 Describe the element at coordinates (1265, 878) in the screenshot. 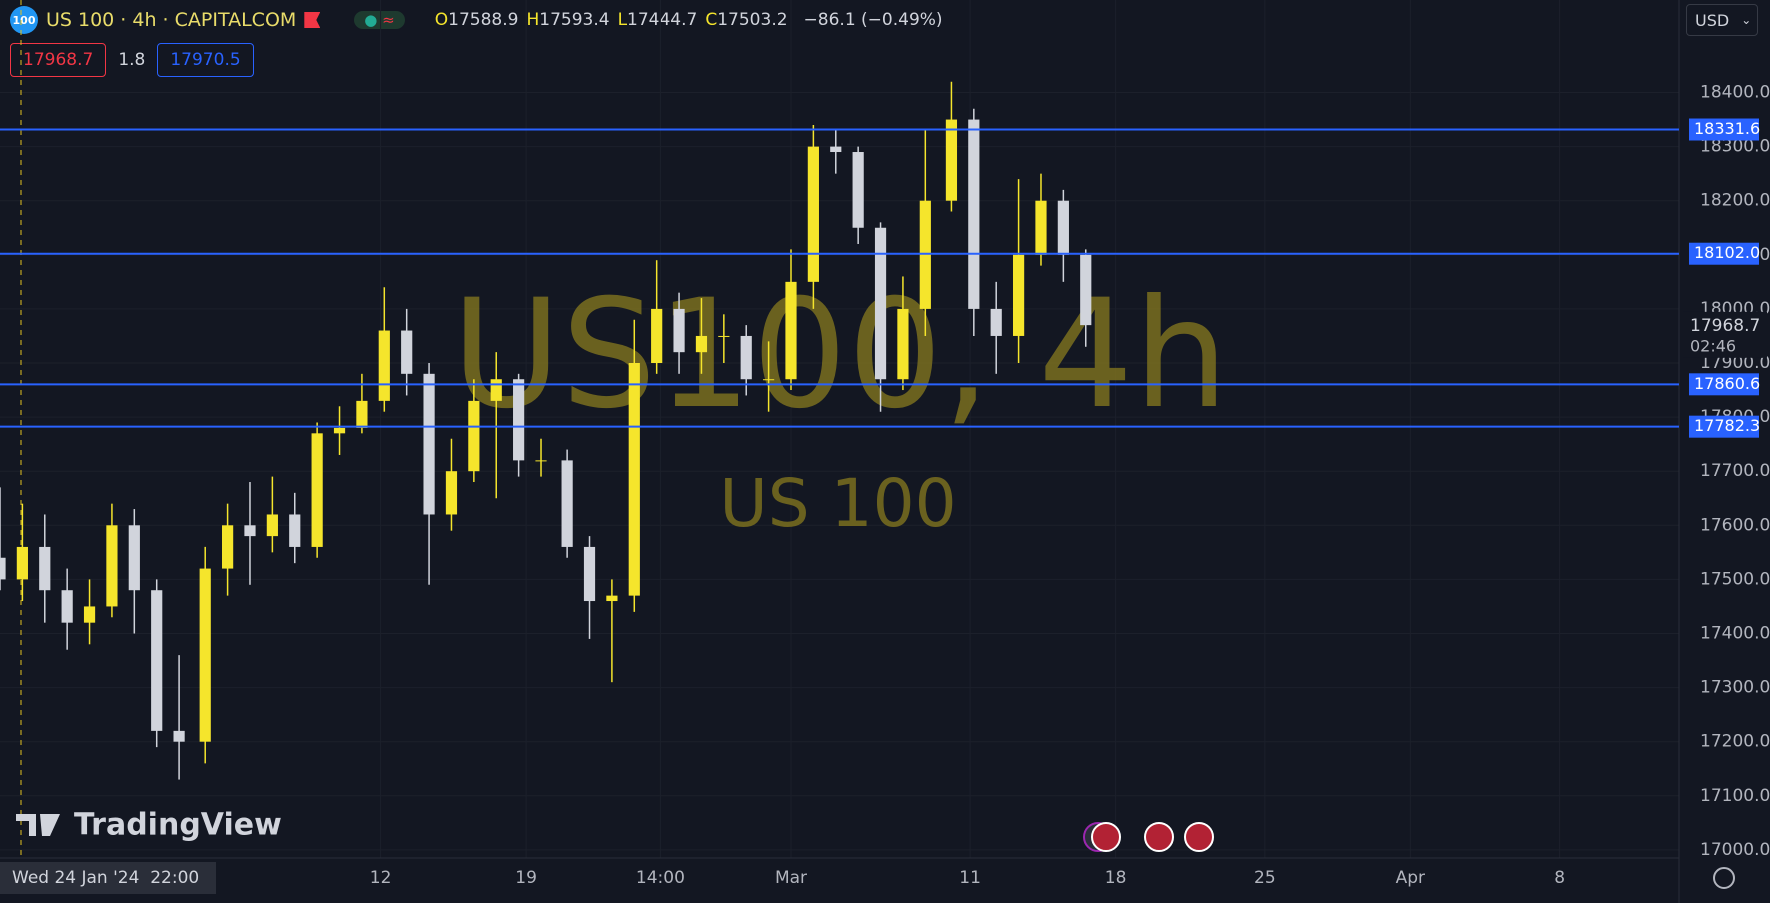

I see `x-tick-label: 25` at that location.